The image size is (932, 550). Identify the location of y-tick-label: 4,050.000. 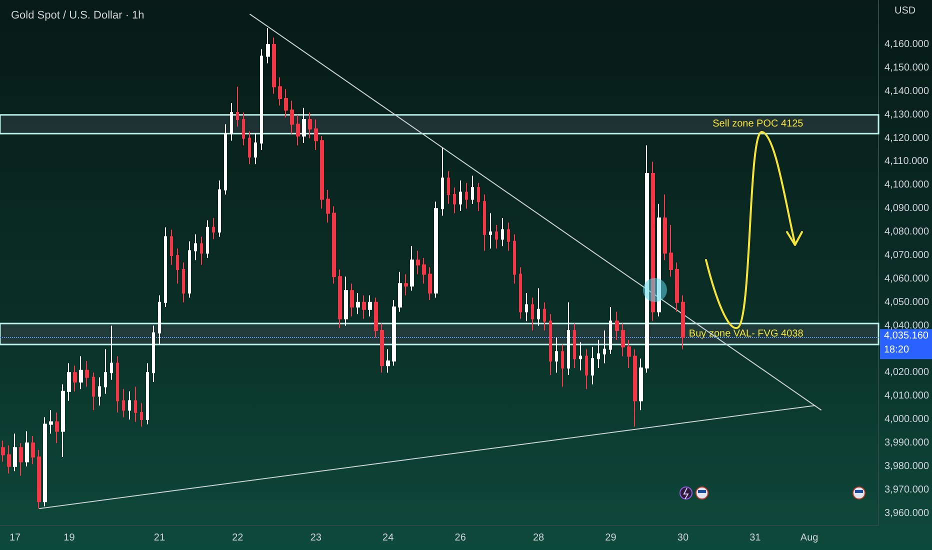
(907, 302).